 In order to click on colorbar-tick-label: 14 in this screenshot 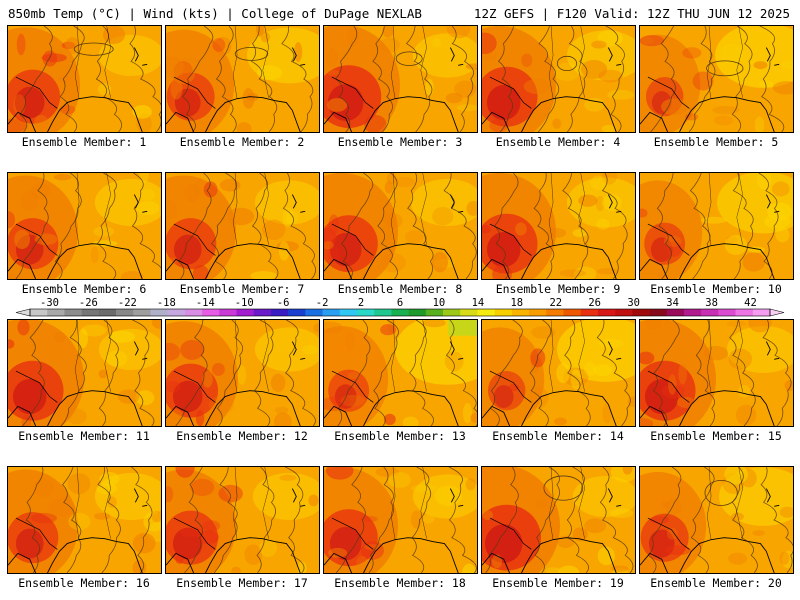, I will do `click(478, 303)`.